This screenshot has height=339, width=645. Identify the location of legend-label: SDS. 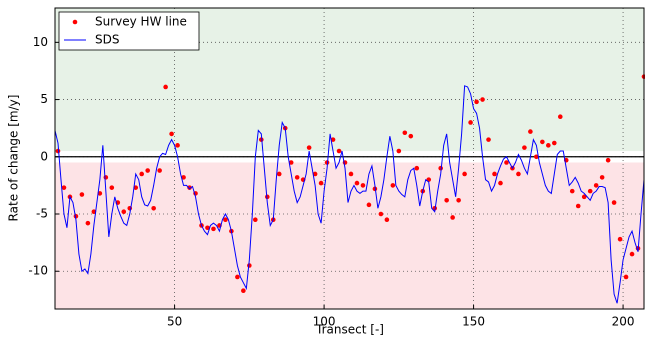
(107, 40).